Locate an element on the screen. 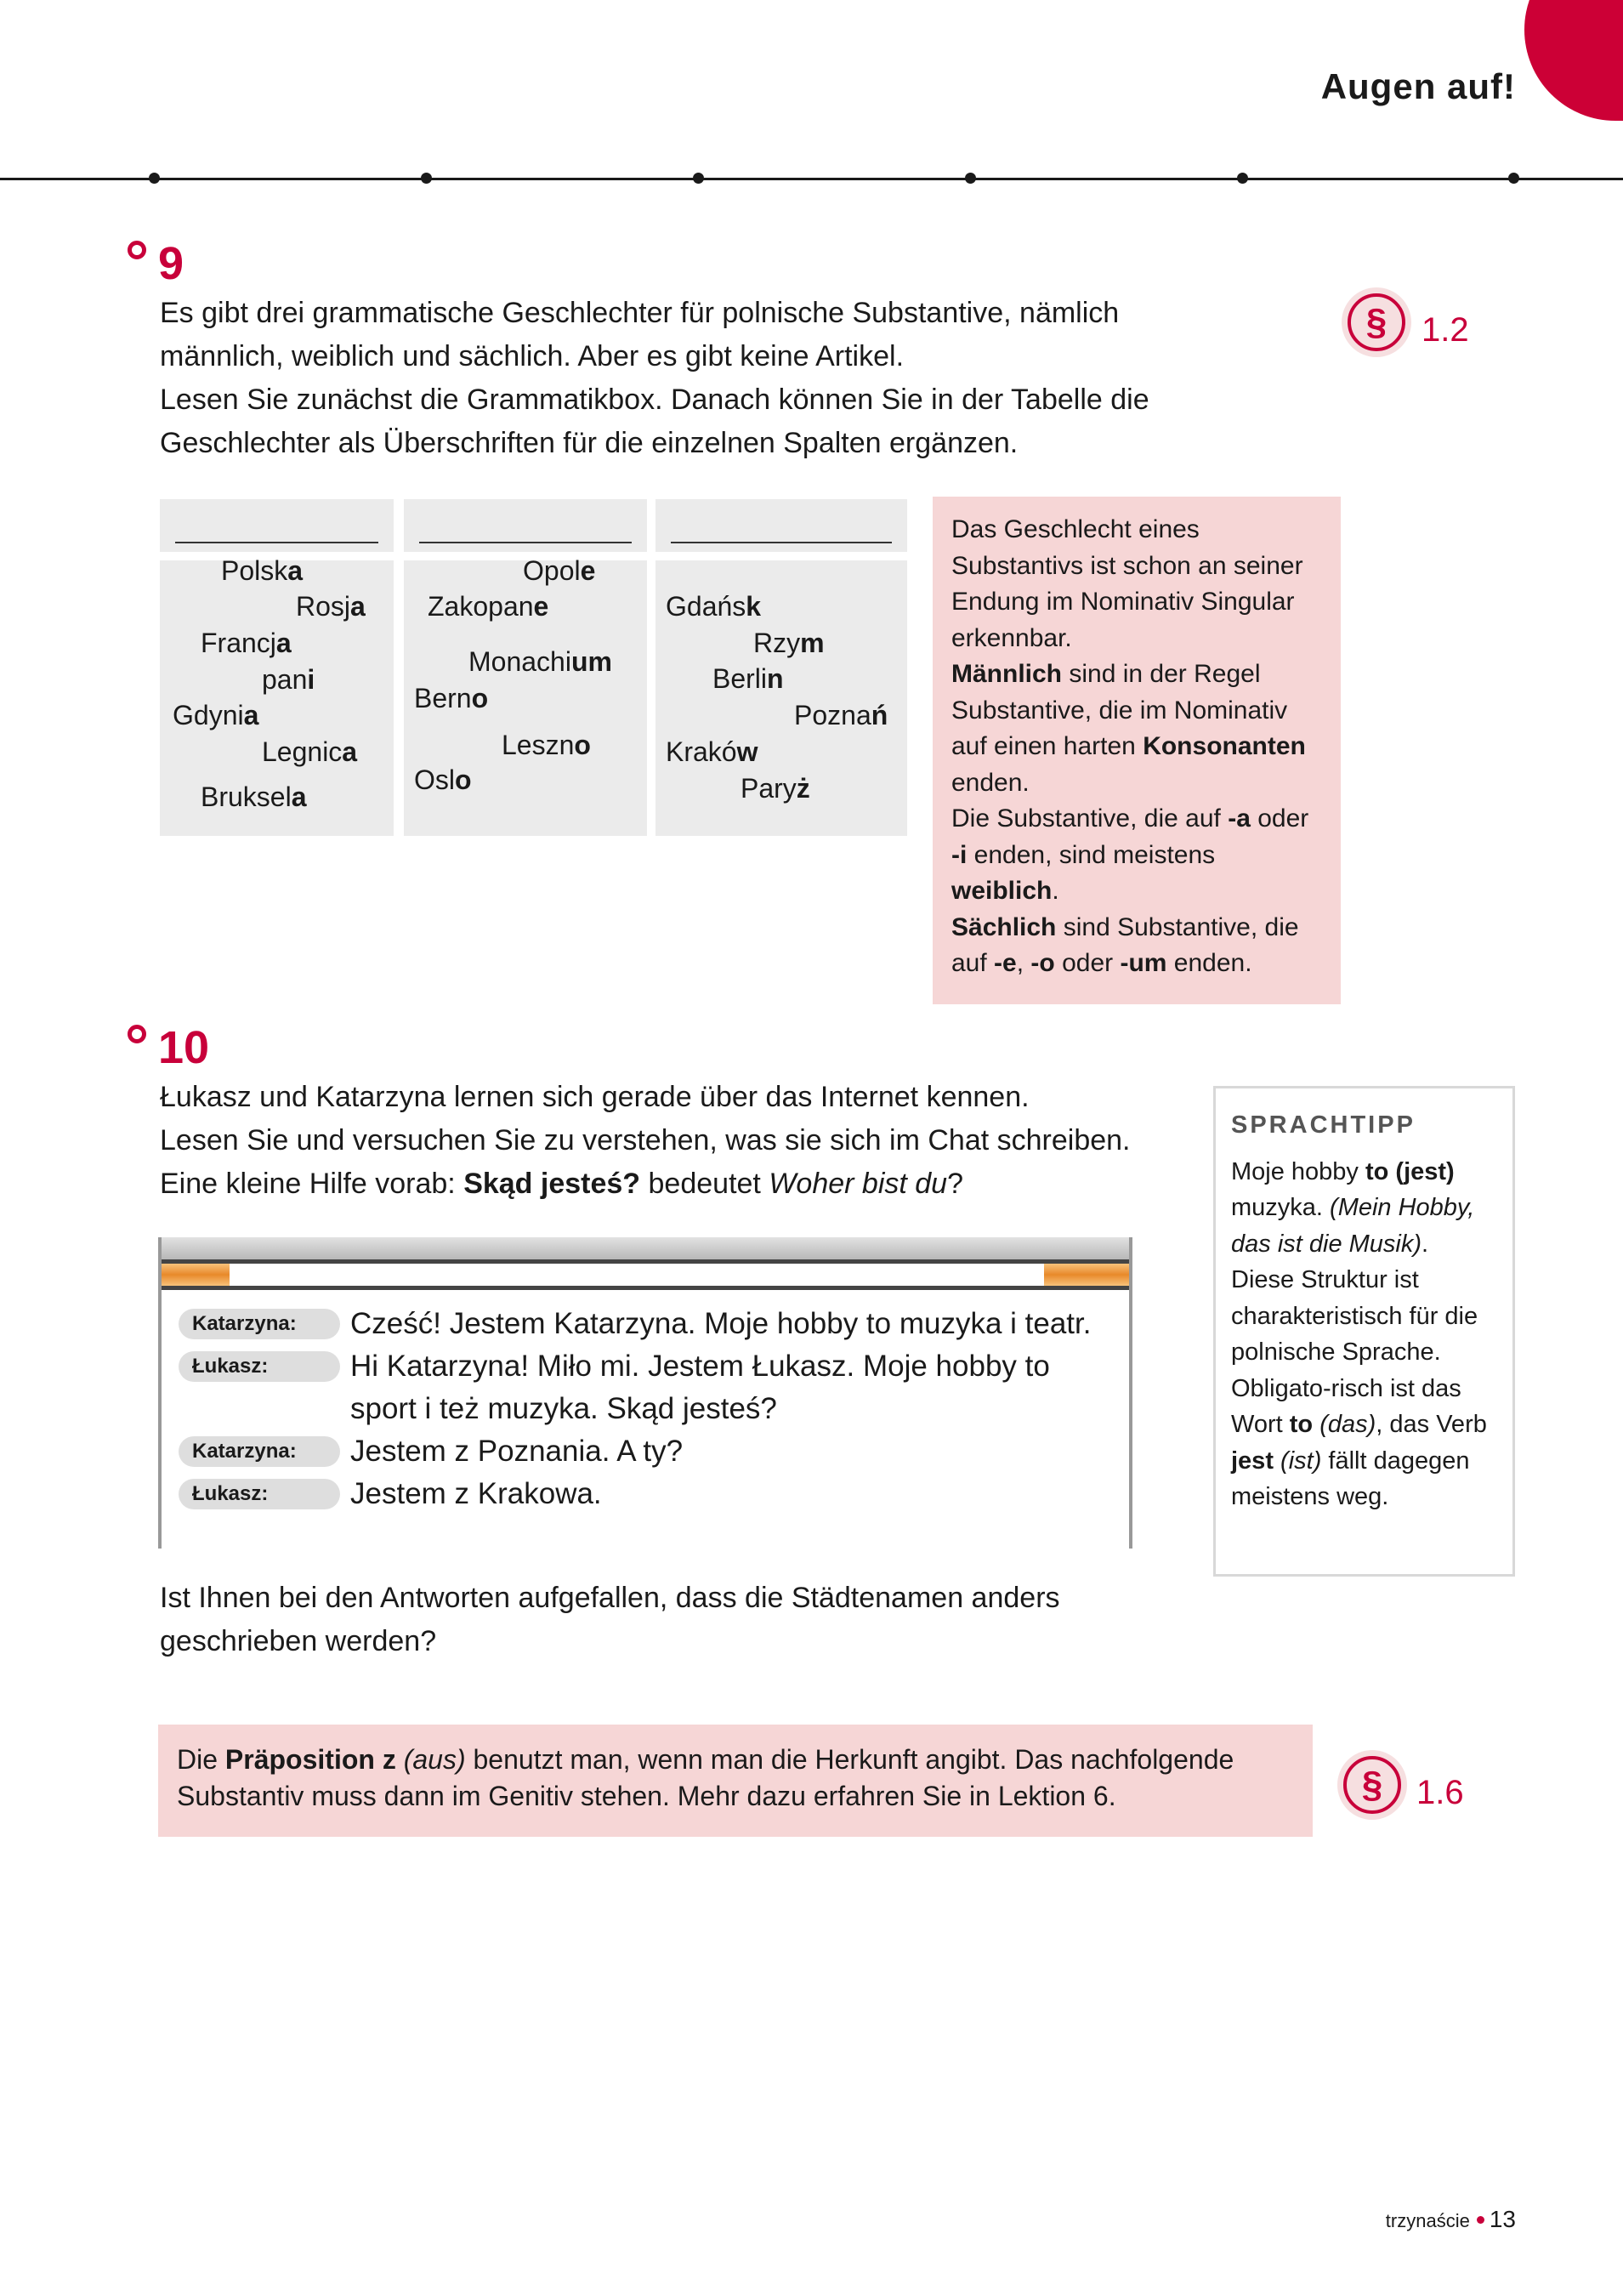 This screenshot has width=1623, height=2296. text-segment: Präposition z is located at coordinates (310, 1759).